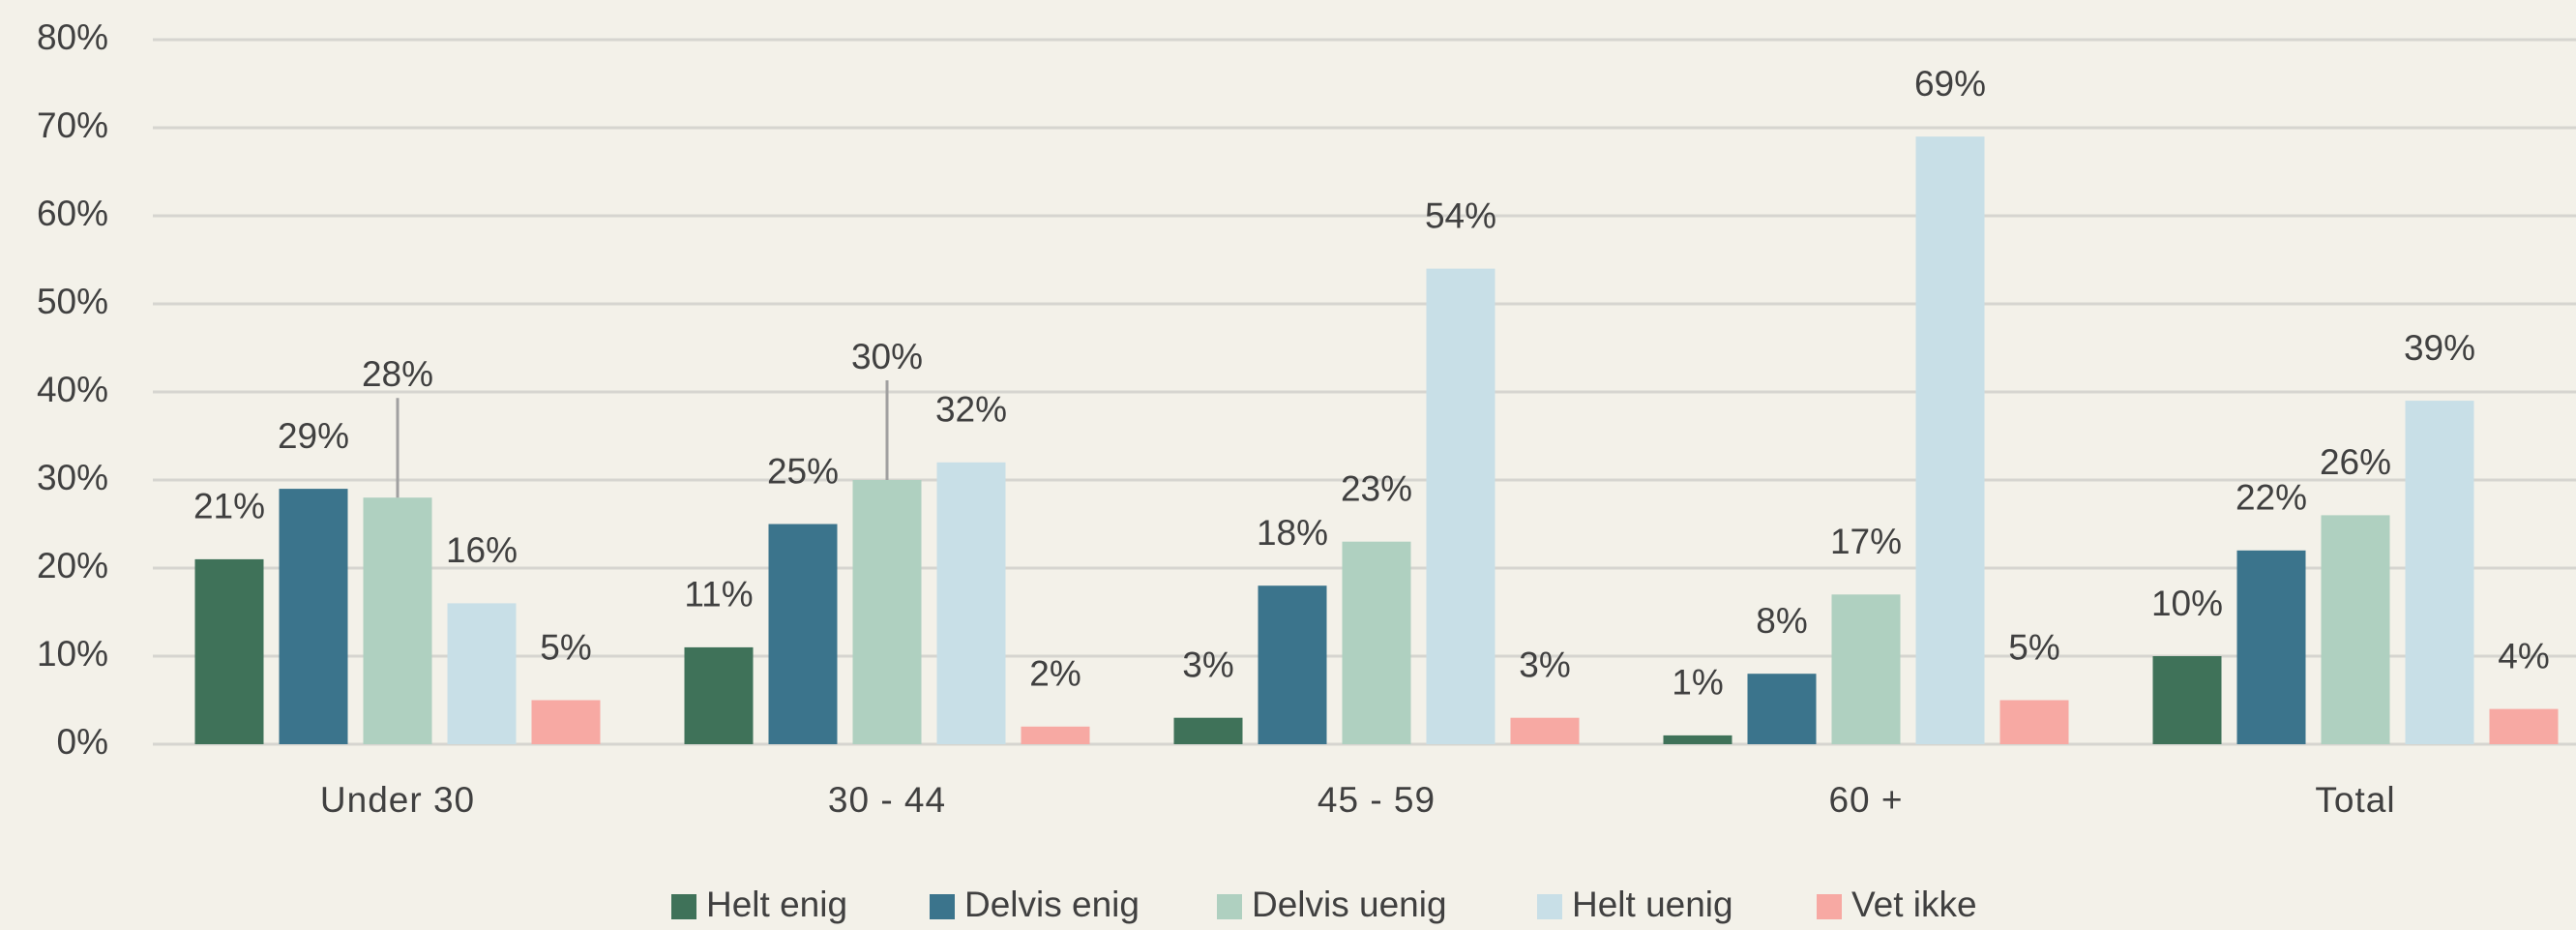  I want to click on value-label: 54%, so click(1460, 215).